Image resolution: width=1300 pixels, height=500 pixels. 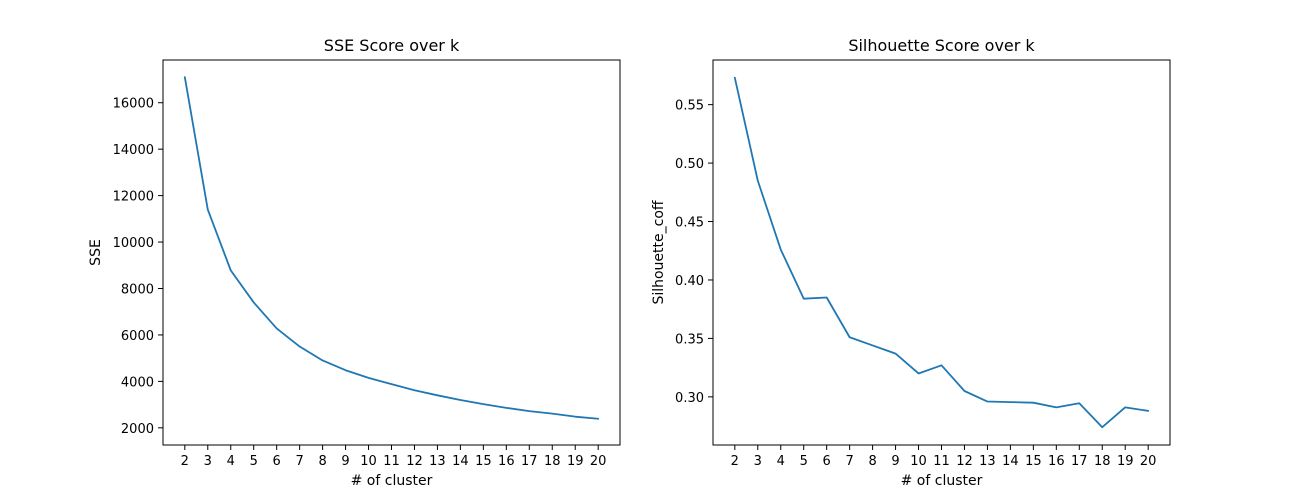 What do you see at coordinates (137, 289) in the screenshot?
I see `chart-0-y-tick-label: 8000` at bounding box center [137, 289].